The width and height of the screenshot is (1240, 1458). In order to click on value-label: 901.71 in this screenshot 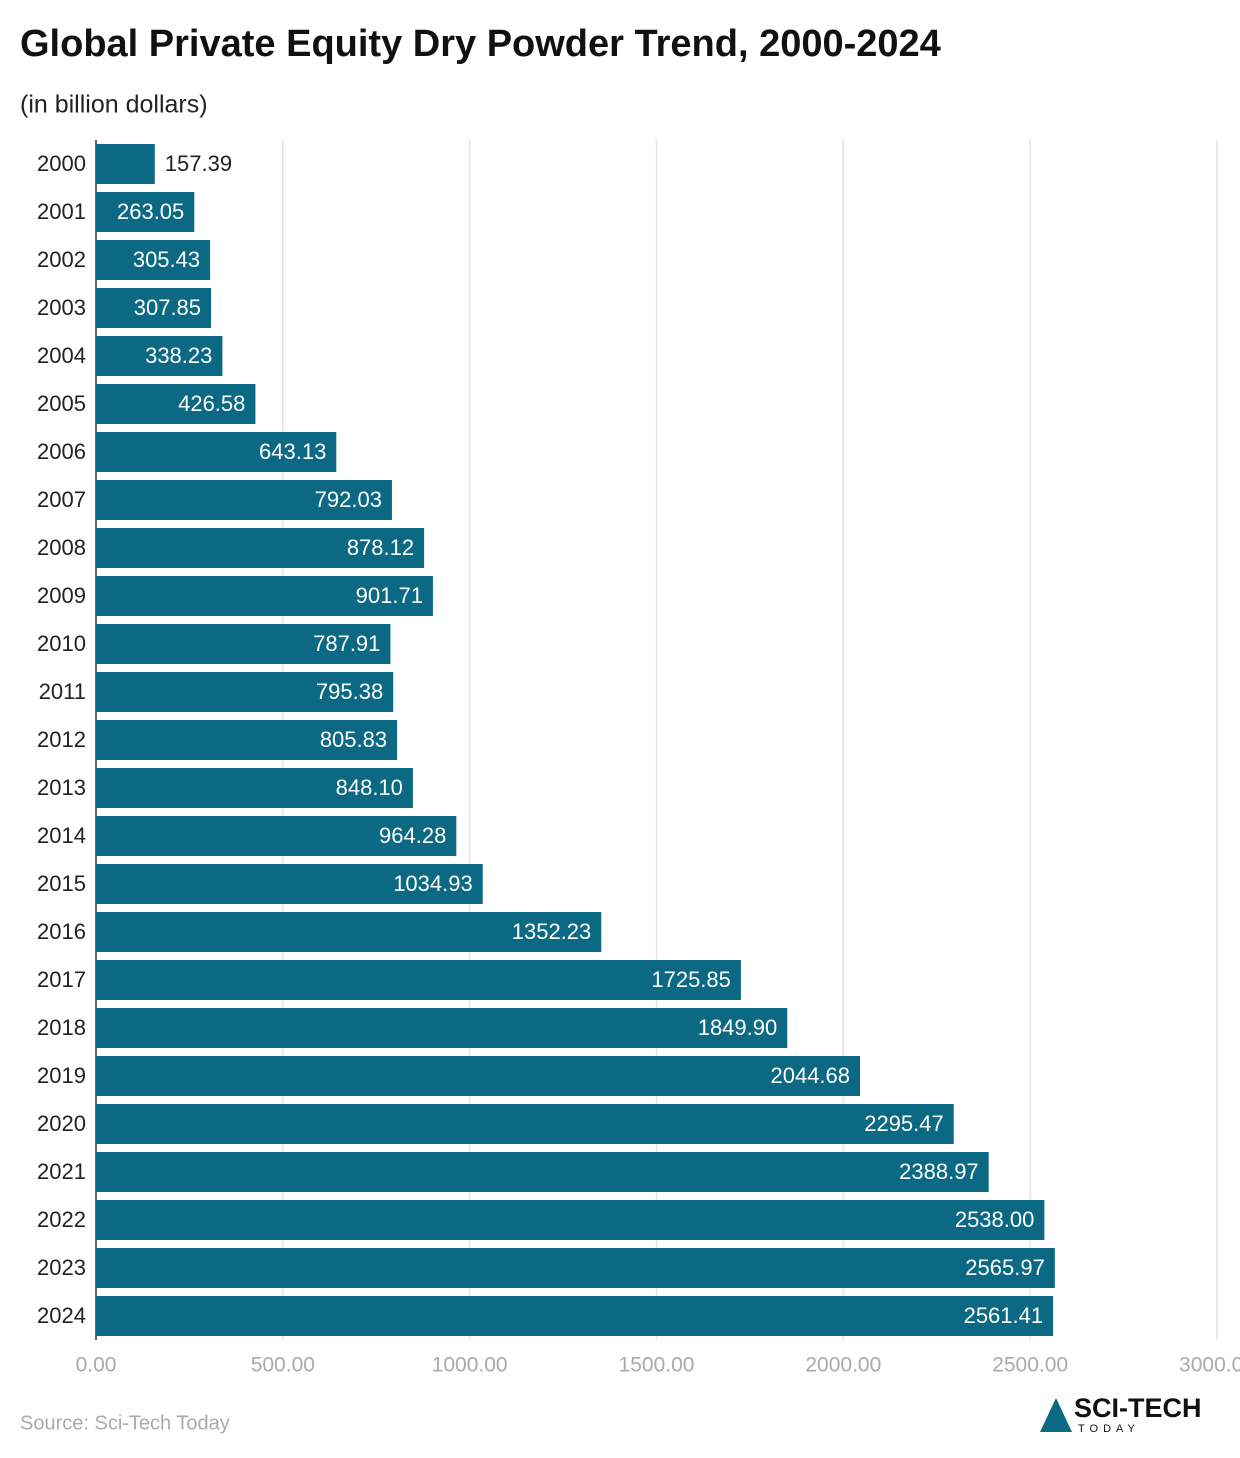, I will do `click(389, 595)`.